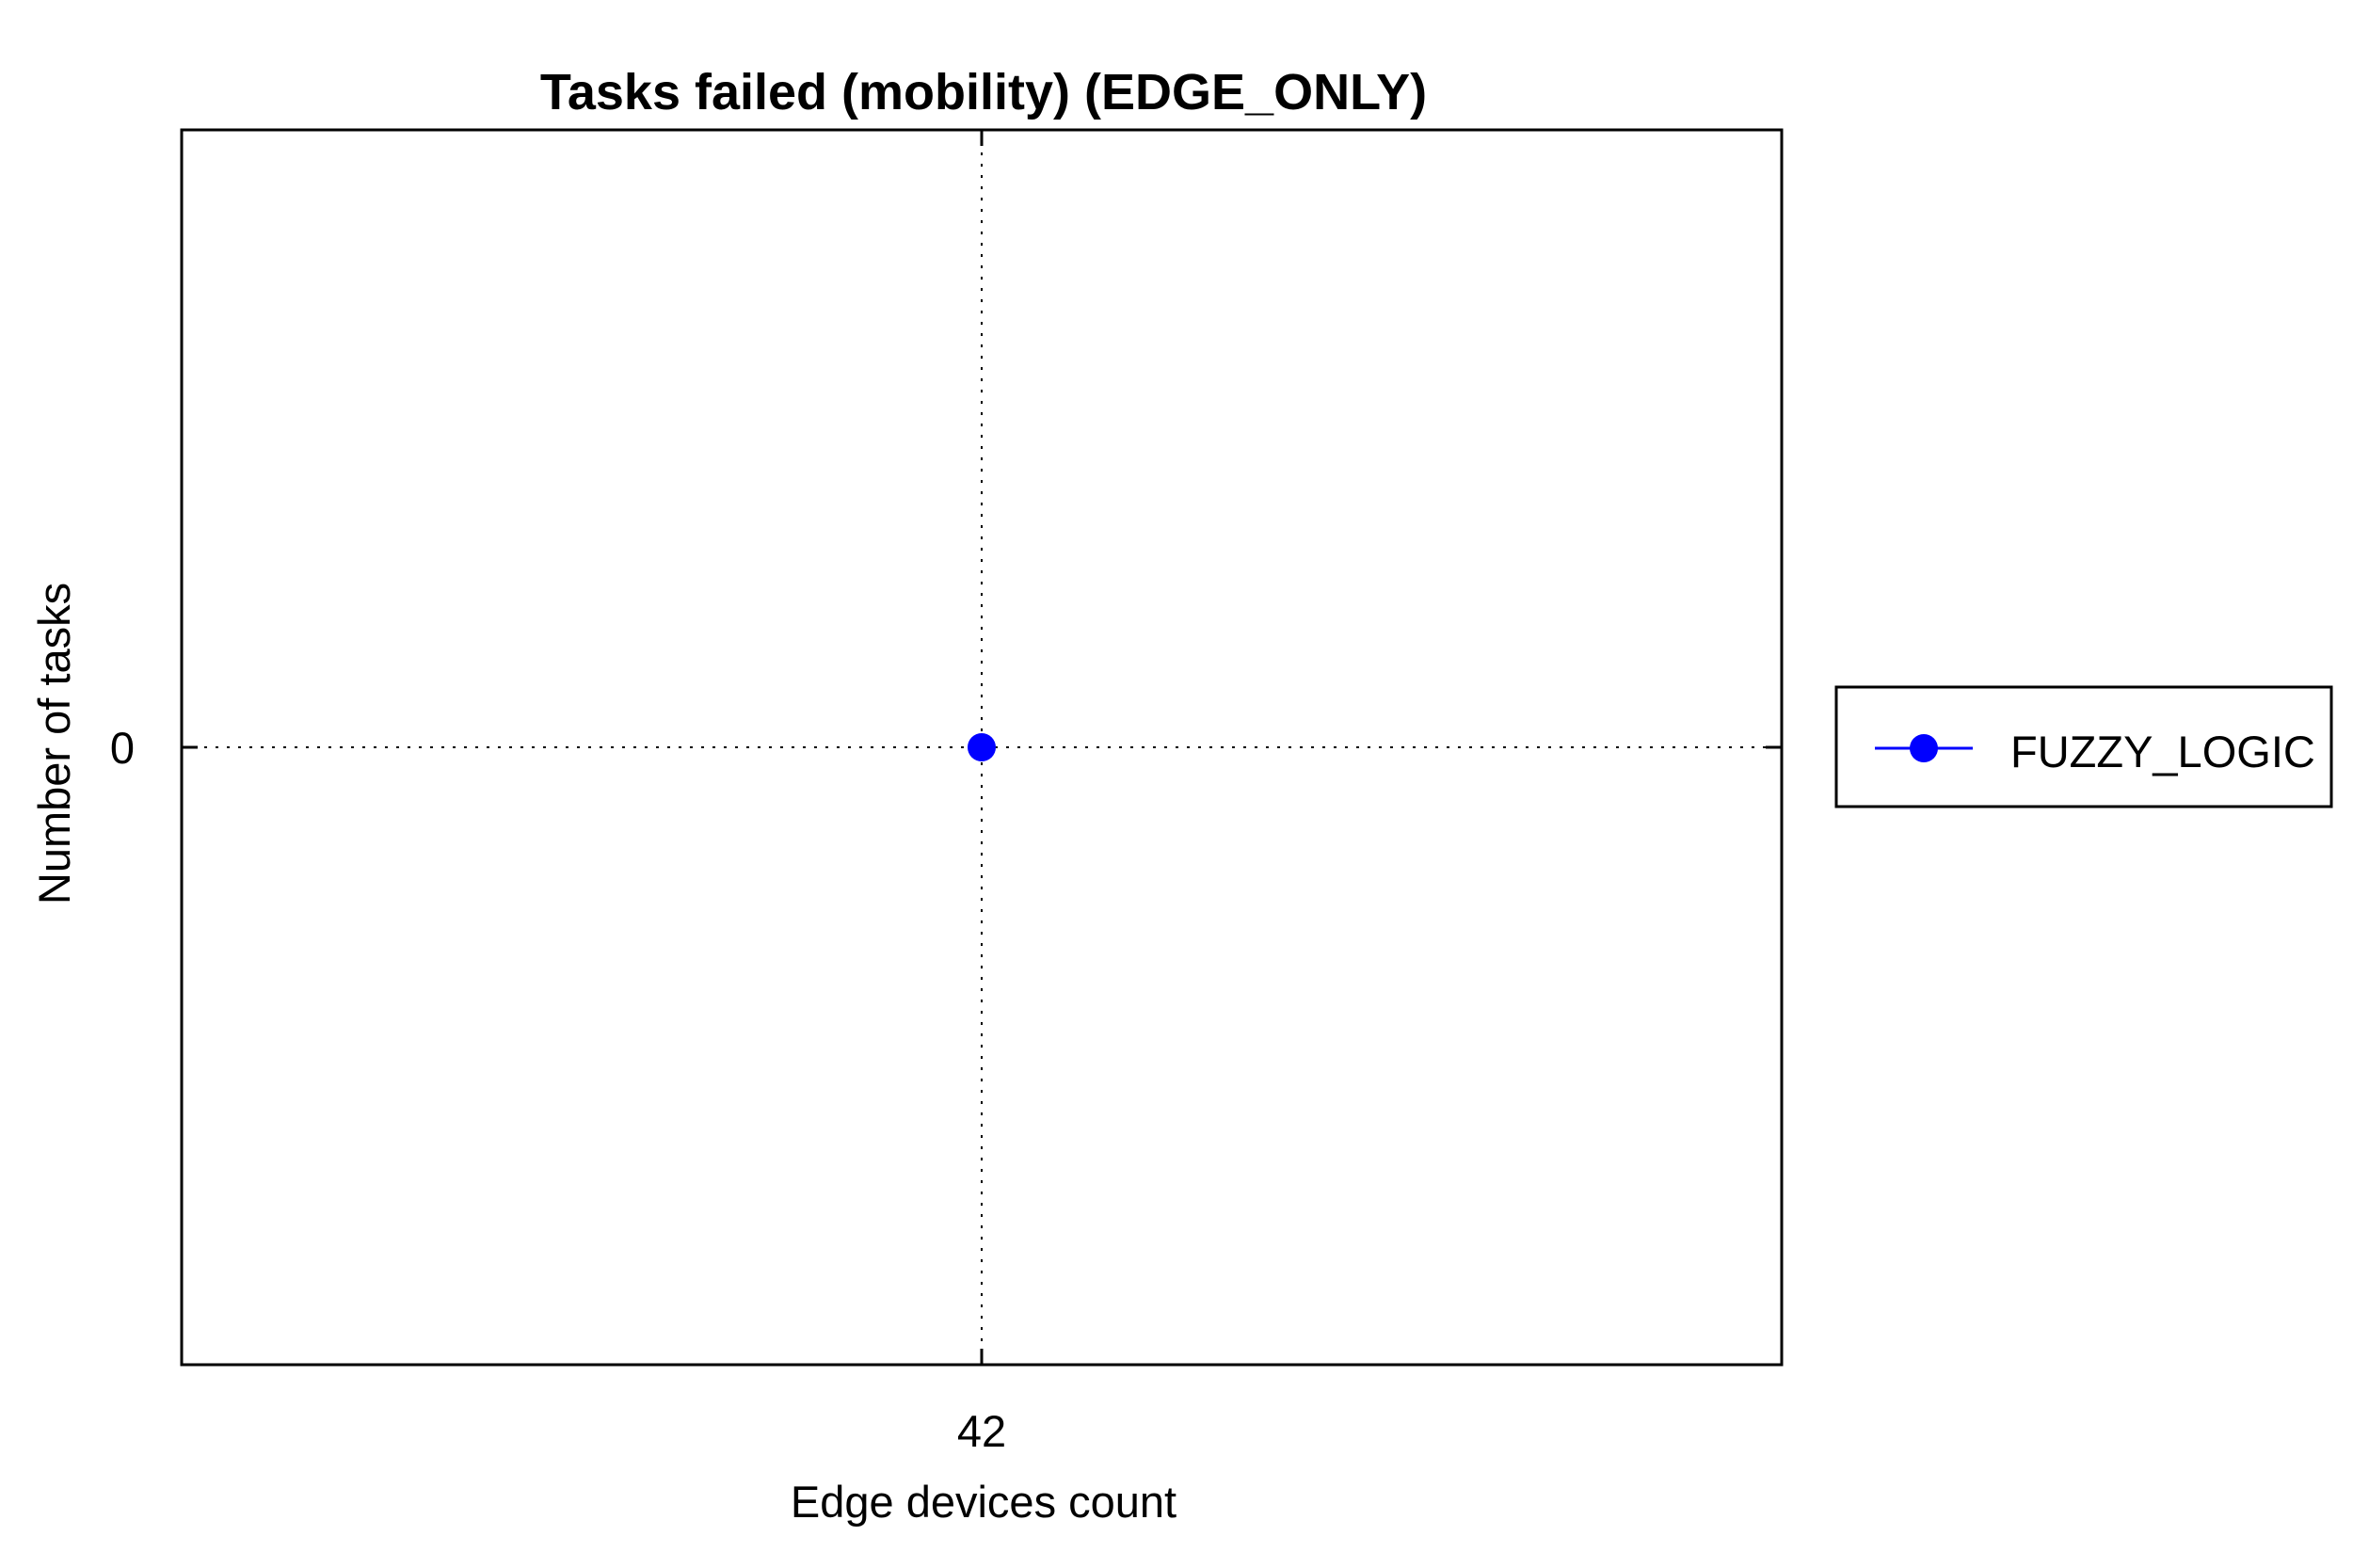 This screenshot has width=2353, height=1568. What do you see at coordinates (984, 1502) in the screenshot?
I see `x-axis-label: Edge devices count` at bounding box center [984, 1502].